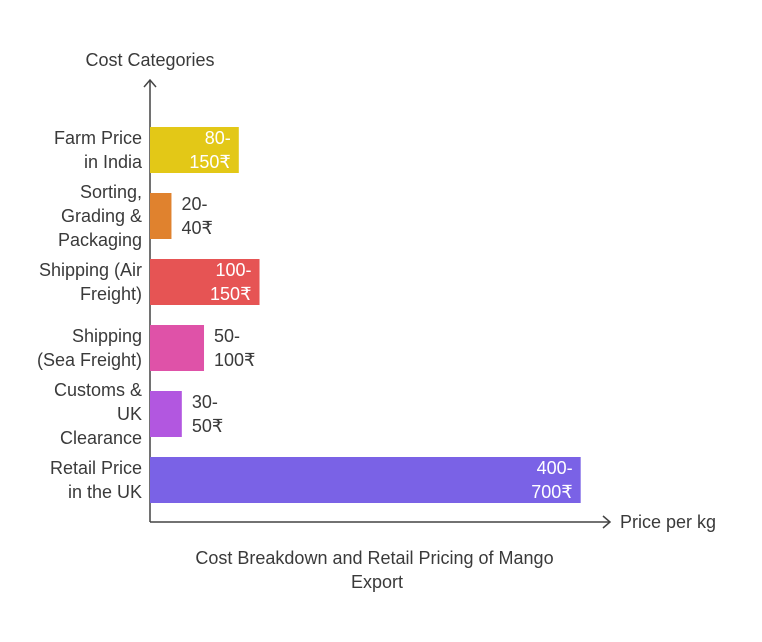 This screenshot has height=642, width=762. What do you see at coordinates (234, 360) in the screenshot?
I see `value-label-line: 100₹` at bounding box center [234, 360].